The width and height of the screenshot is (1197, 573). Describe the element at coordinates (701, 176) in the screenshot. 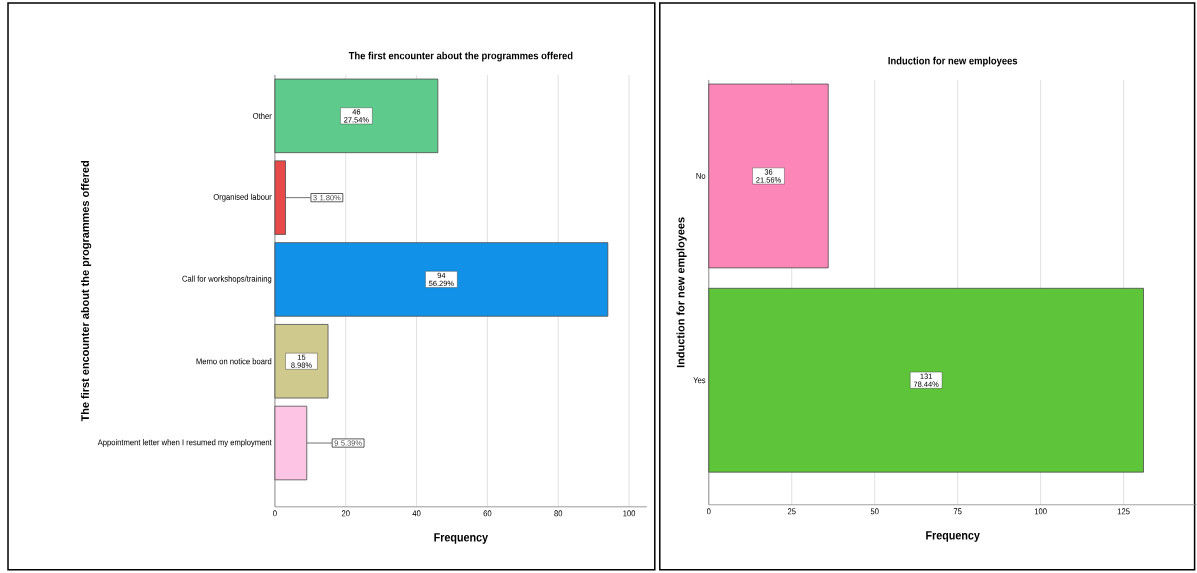

I see `y-tick-label: No` at that location.